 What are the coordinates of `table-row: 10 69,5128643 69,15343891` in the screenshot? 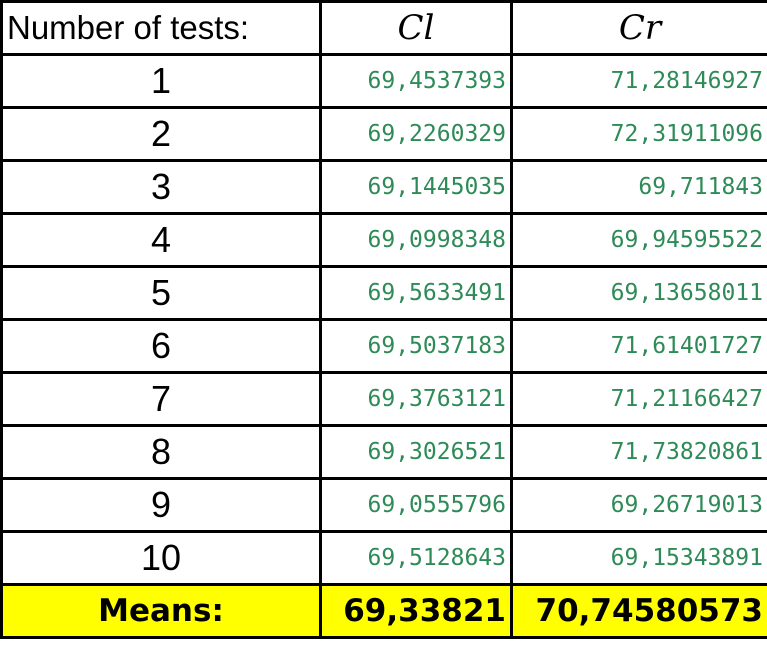 It's located at (383, 558).